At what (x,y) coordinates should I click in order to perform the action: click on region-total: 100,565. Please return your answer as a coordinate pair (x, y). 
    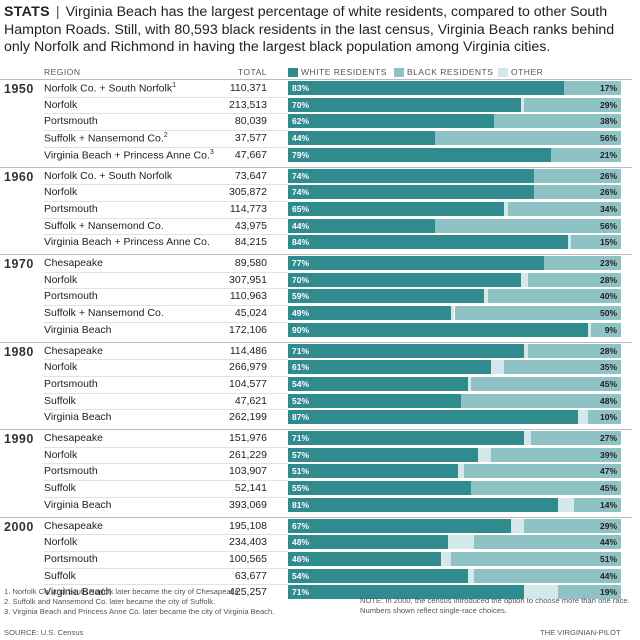
    Looking at the image, I should click on (248, 558).